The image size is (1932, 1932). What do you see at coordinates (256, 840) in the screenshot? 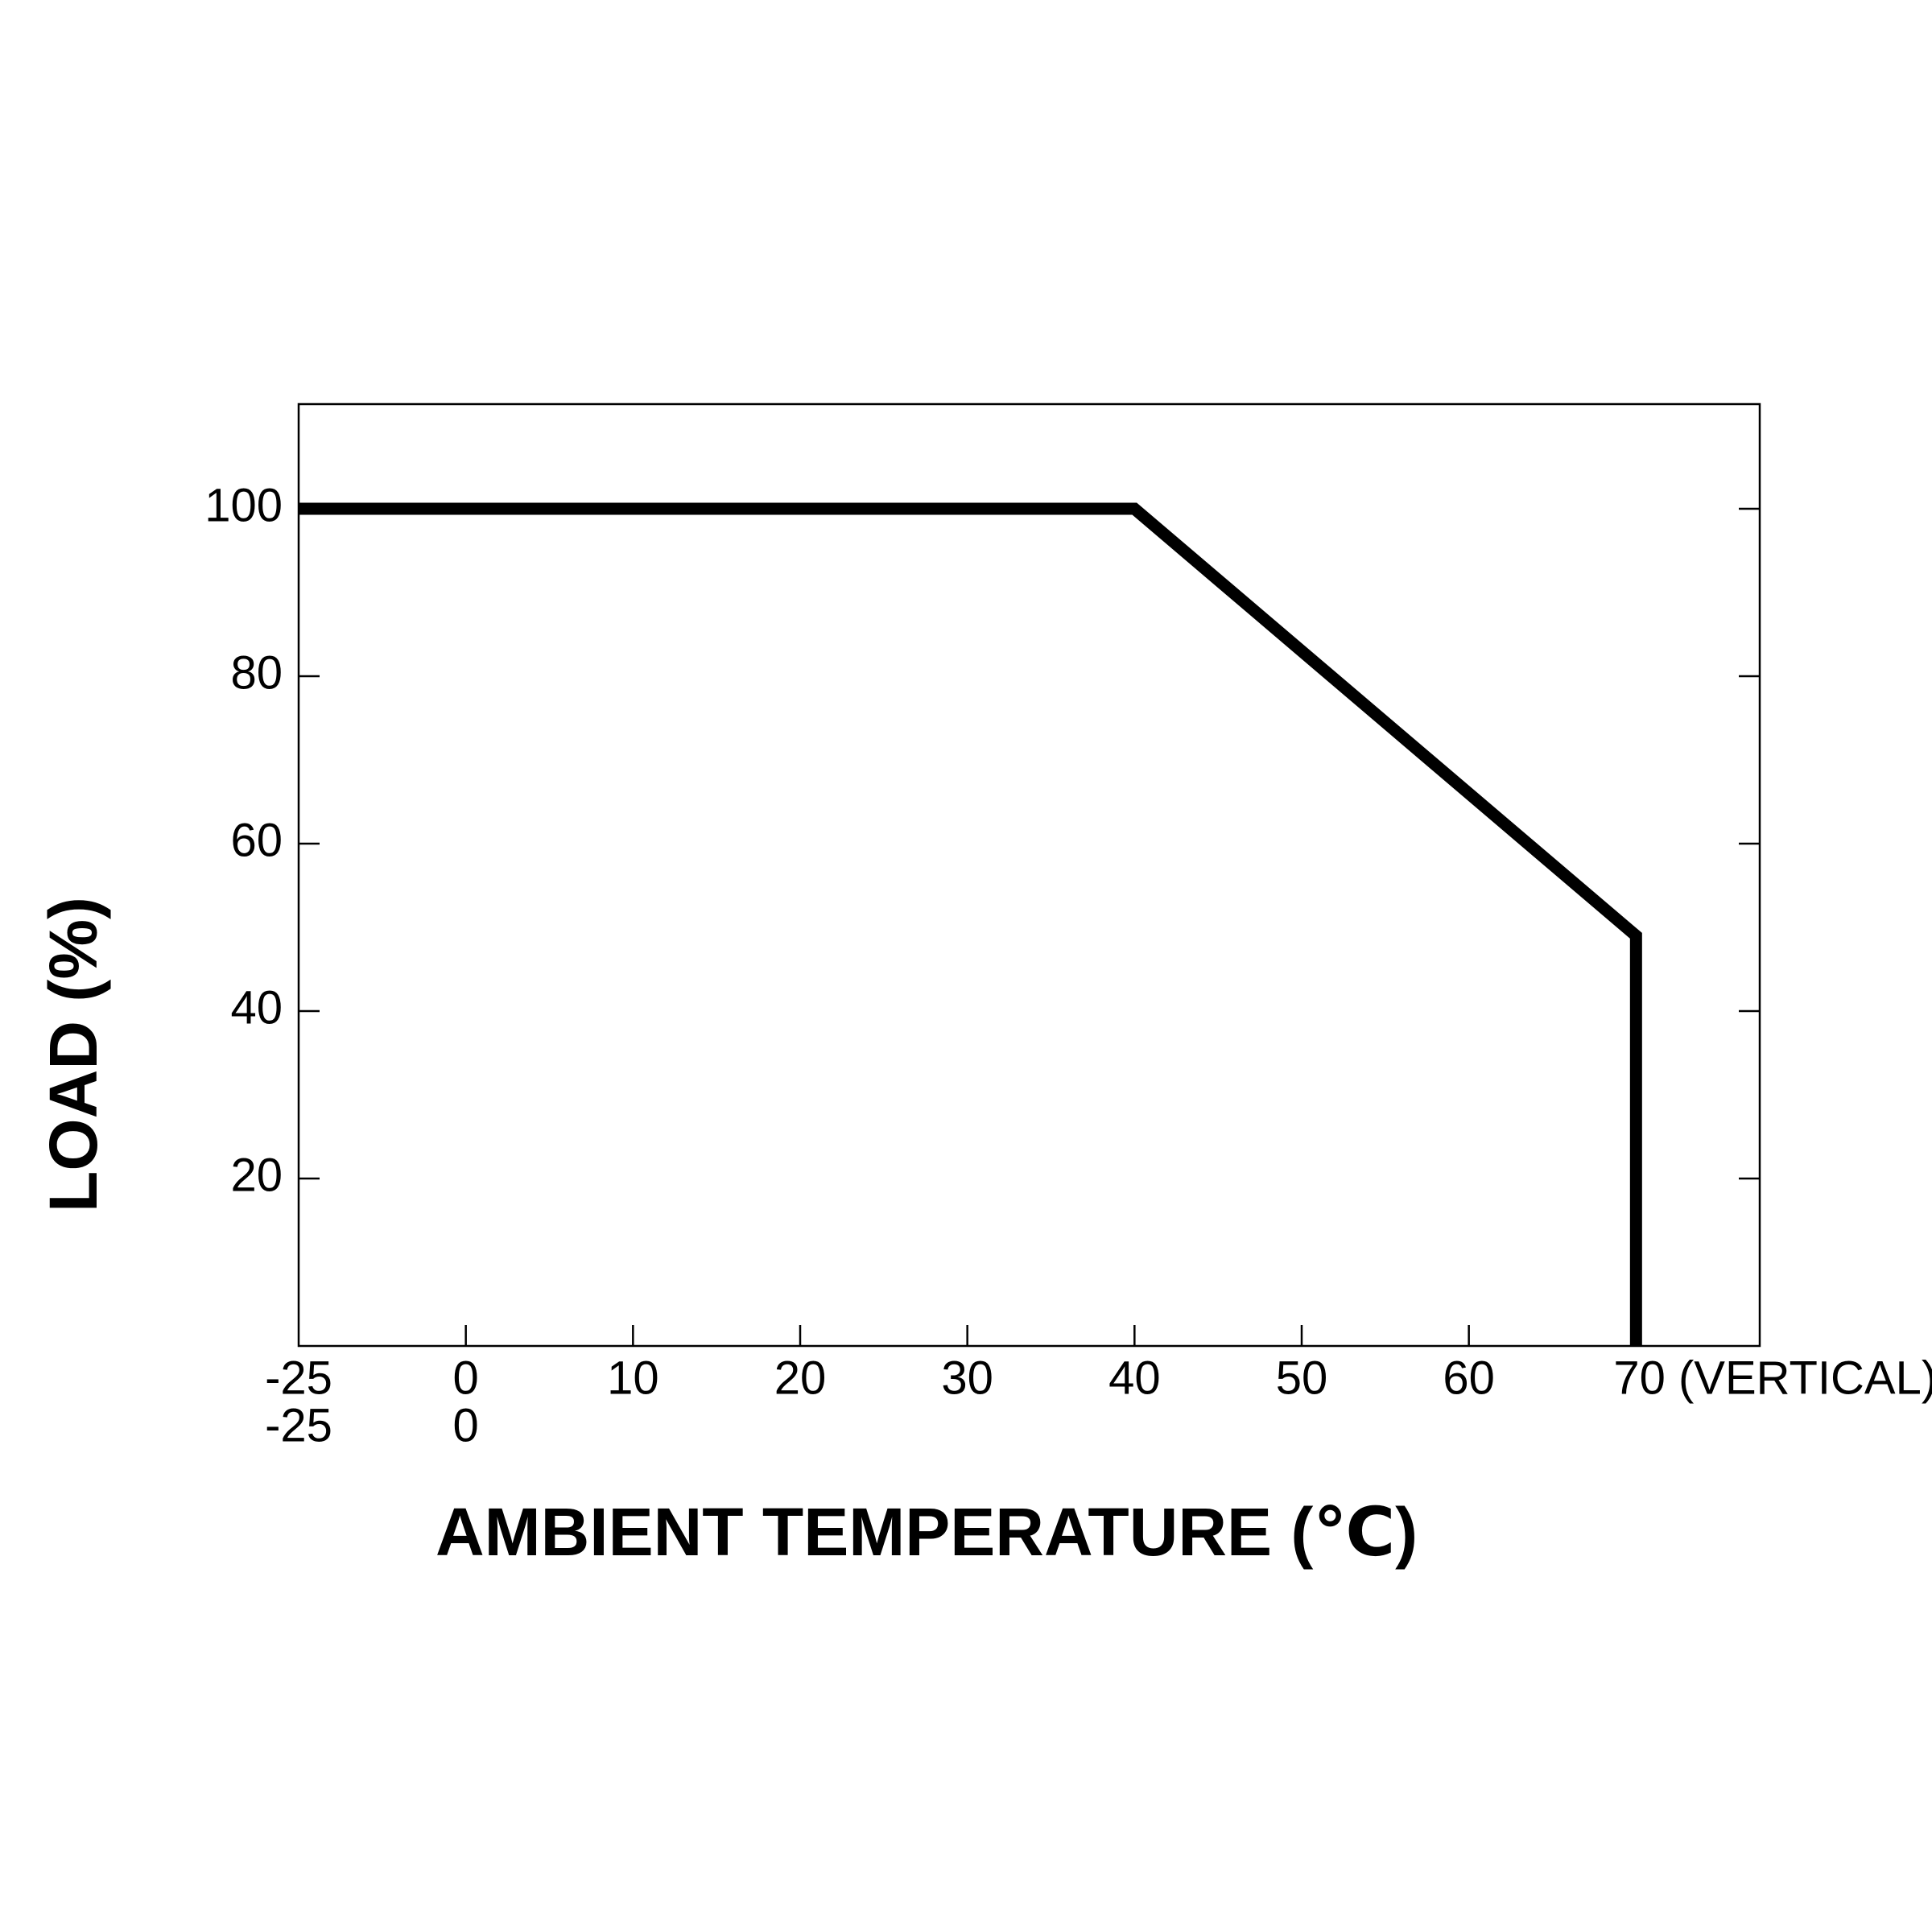
I see `y-tick-label: 60` at bounding box center [256, 840].